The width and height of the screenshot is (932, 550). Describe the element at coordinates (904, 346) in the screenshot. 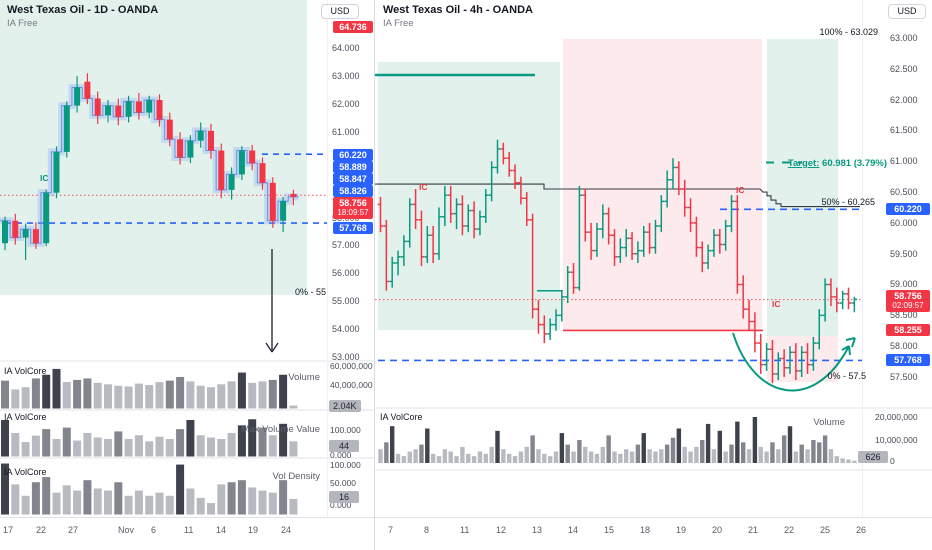

I see `price-axis-label: 58.000` at that location.